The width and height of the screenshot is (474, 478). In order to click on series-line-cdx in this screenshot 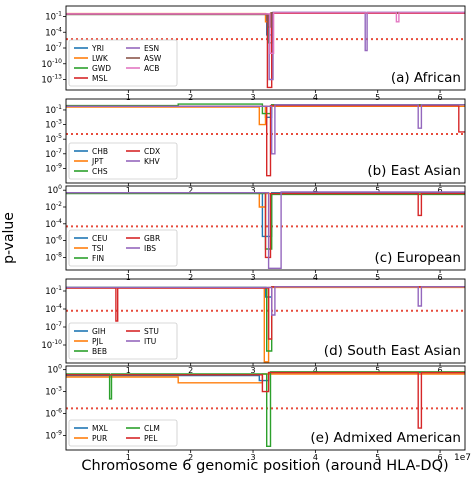, I will do `click(265, 140)`.